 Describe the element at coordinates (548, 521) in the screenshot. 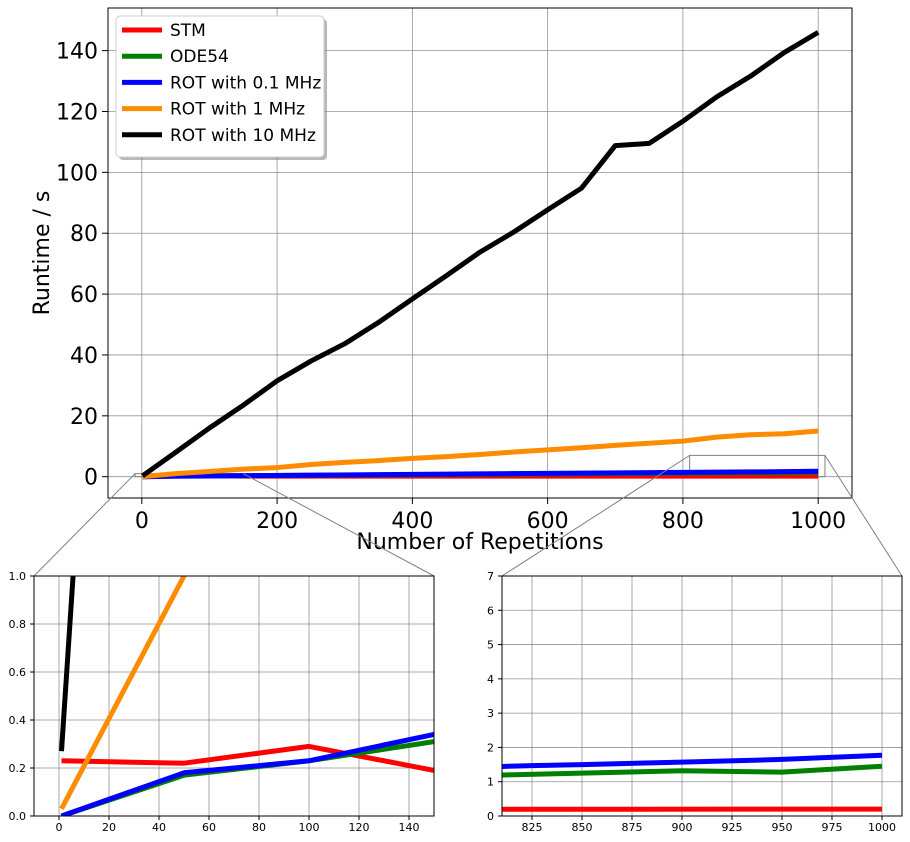

I see `main-x-tick-label: 600` at that location.